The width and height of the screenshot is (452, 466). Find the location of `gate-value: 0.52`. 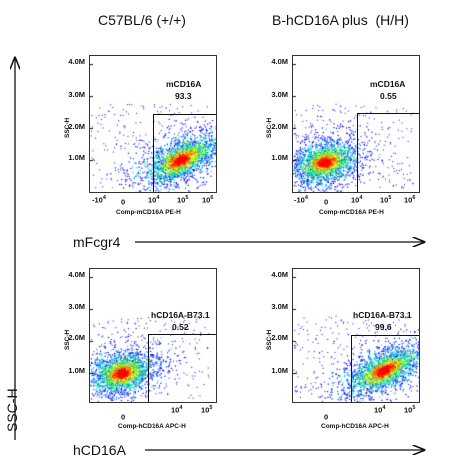

gate-value: 0.52 is located at coordinates (180, 327).